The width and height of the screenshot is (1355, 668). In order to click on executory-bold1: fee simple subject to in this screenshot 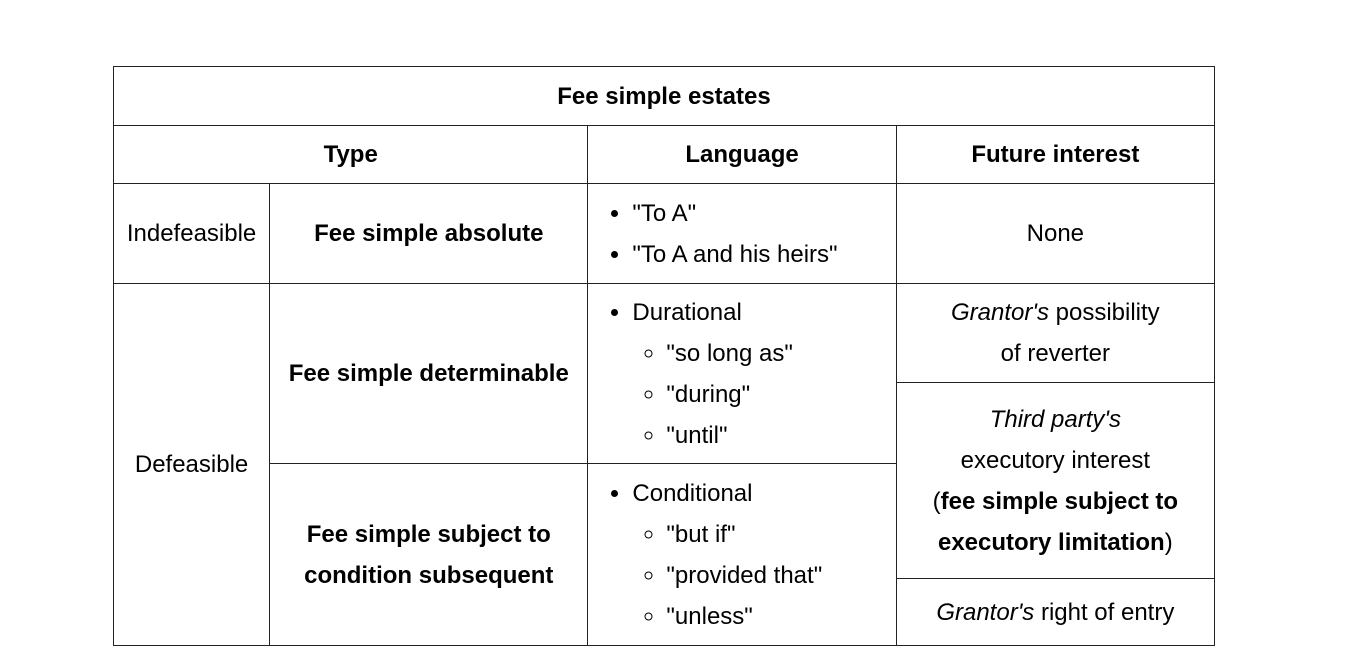, I will do `click(1059, 501)`.